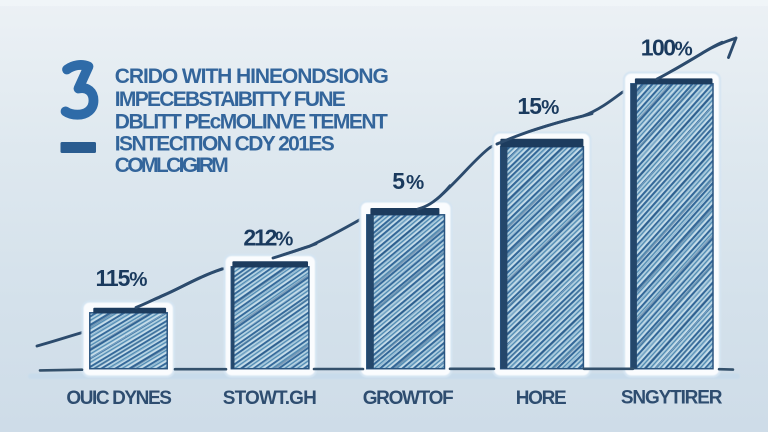  What do you see at coordinates (122, 278) in the screenshot?
I see `svg-text: 115%` at bounding box center [122, 278].